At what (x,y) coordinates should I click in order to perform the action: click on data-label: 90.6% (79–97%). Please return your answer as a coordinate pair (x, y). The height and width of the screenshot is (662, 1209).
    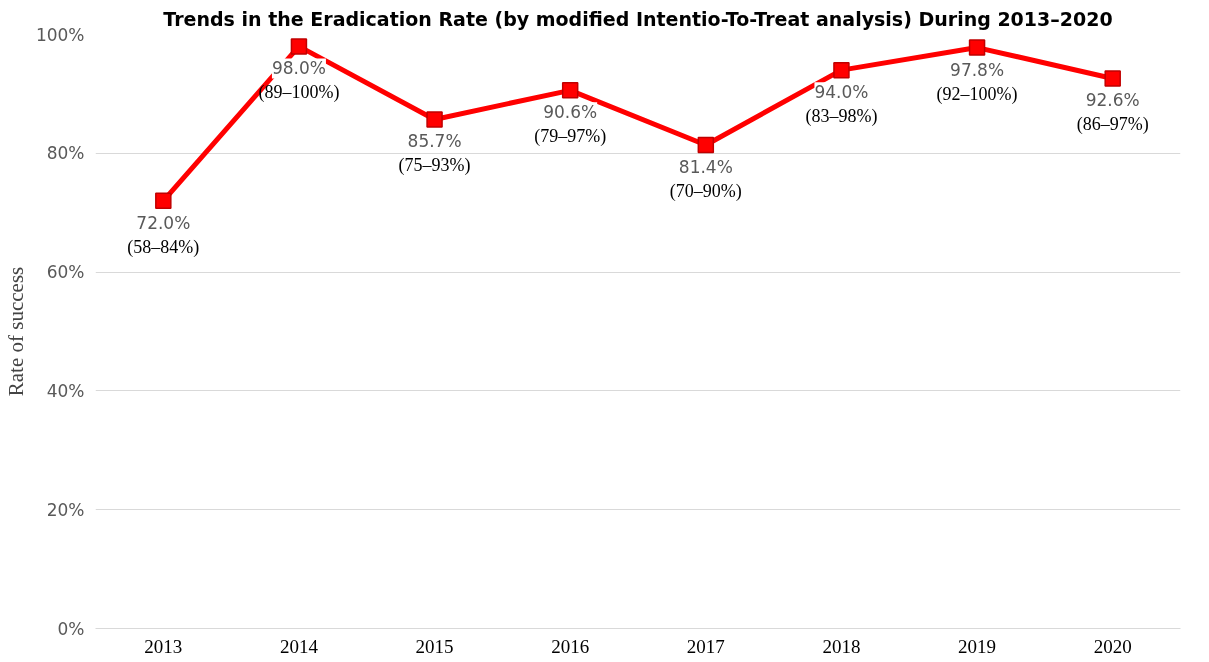
    Looking at the image, I should click on (570, 125).